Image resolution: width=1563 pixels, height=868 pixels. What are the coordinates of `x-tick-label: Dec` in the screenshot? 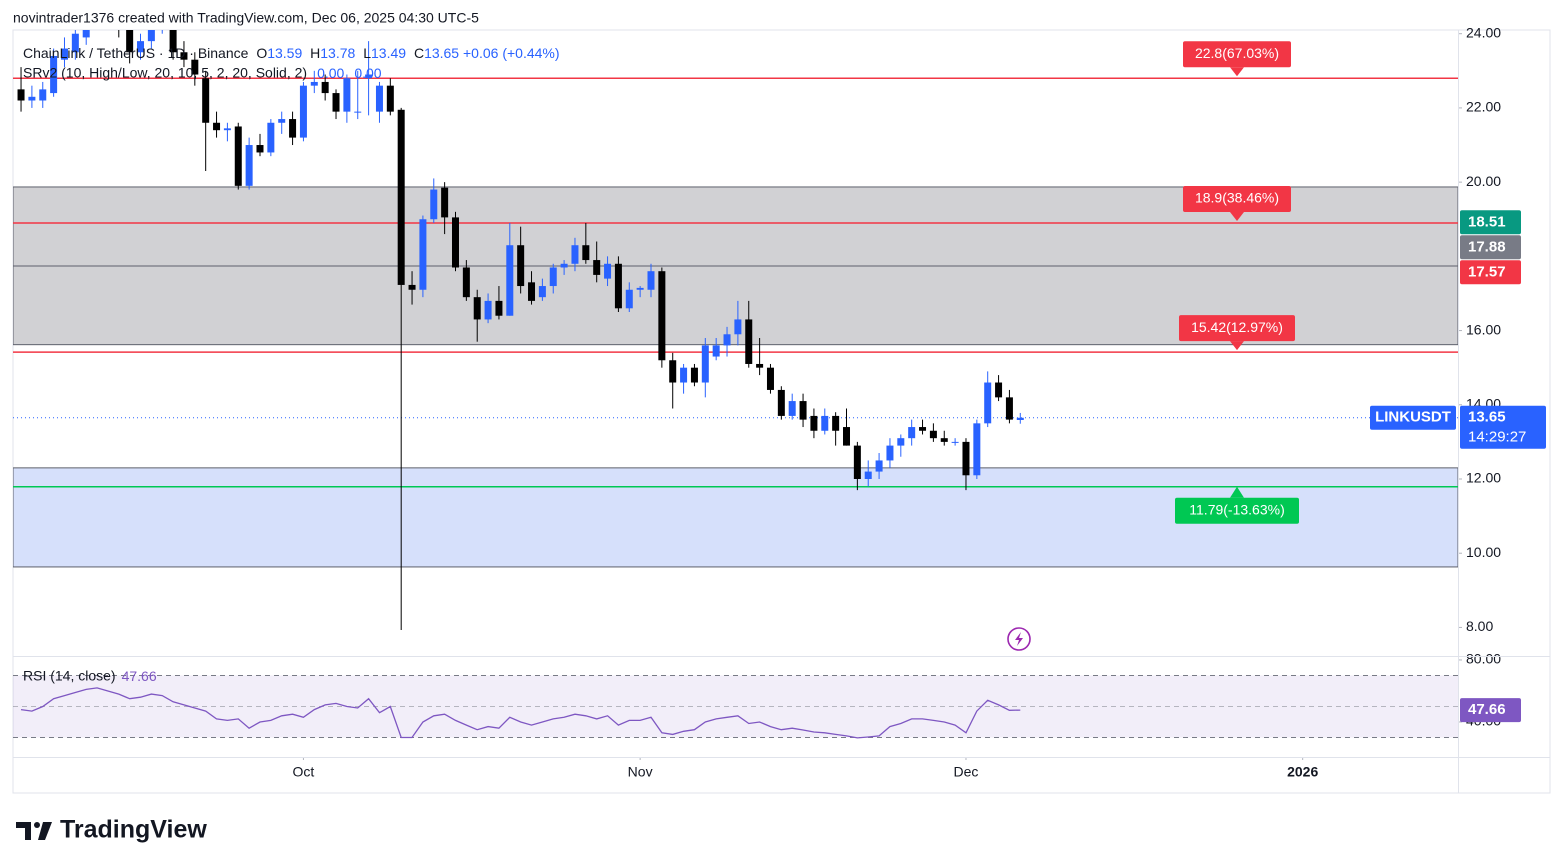 It's located at (966, 772).